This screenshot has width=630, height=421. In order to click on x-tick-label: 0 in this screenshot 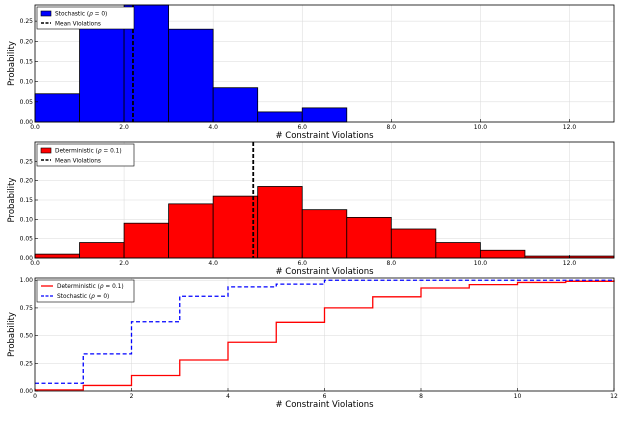, I will do `click(35, 396)`.